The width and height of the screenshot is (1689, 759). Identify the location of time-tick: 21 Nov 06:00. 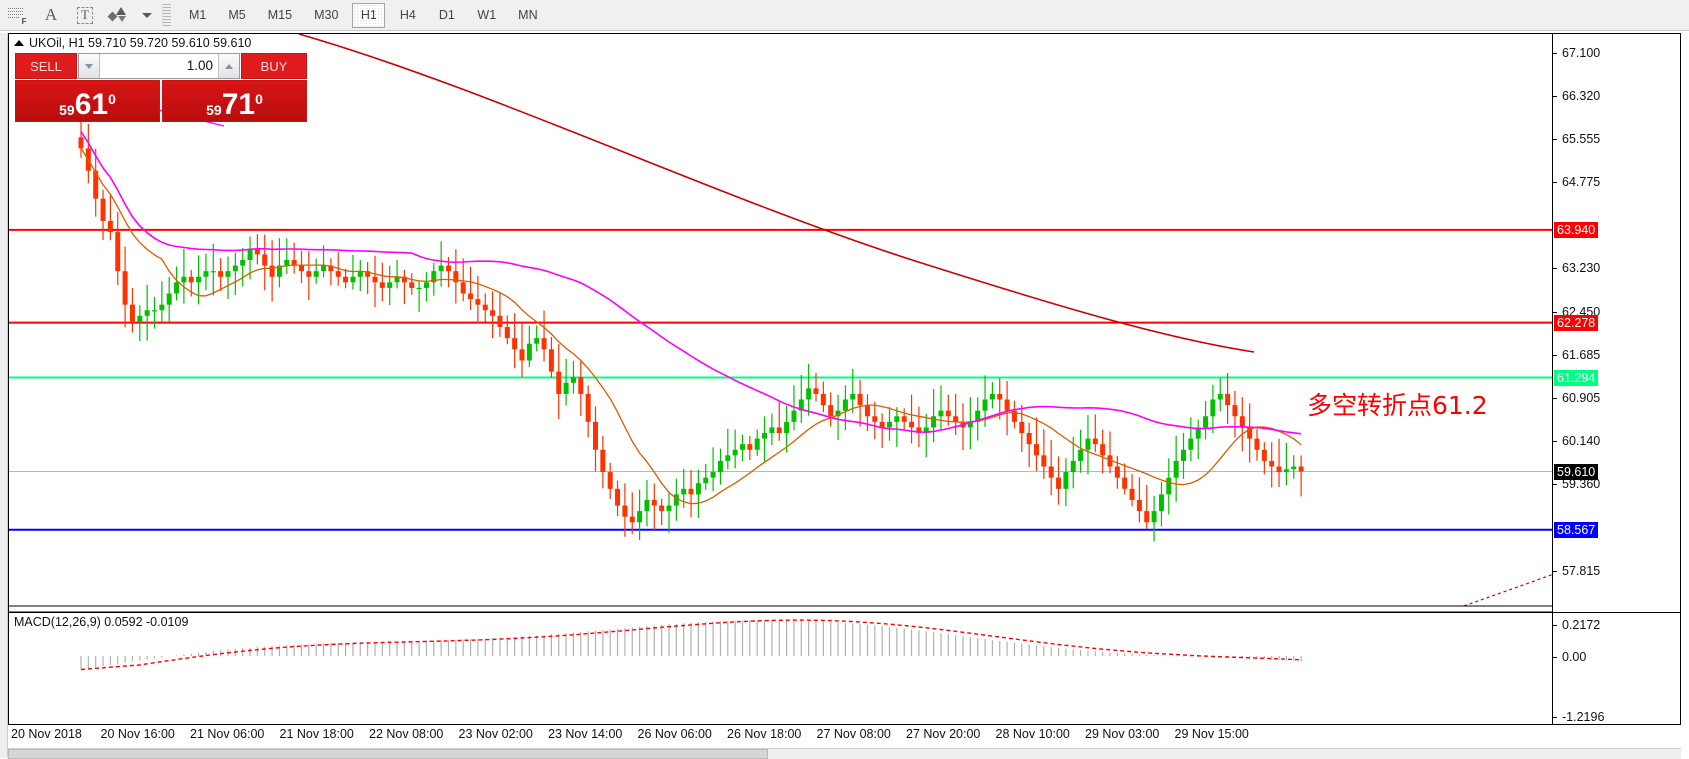
(227, 734).